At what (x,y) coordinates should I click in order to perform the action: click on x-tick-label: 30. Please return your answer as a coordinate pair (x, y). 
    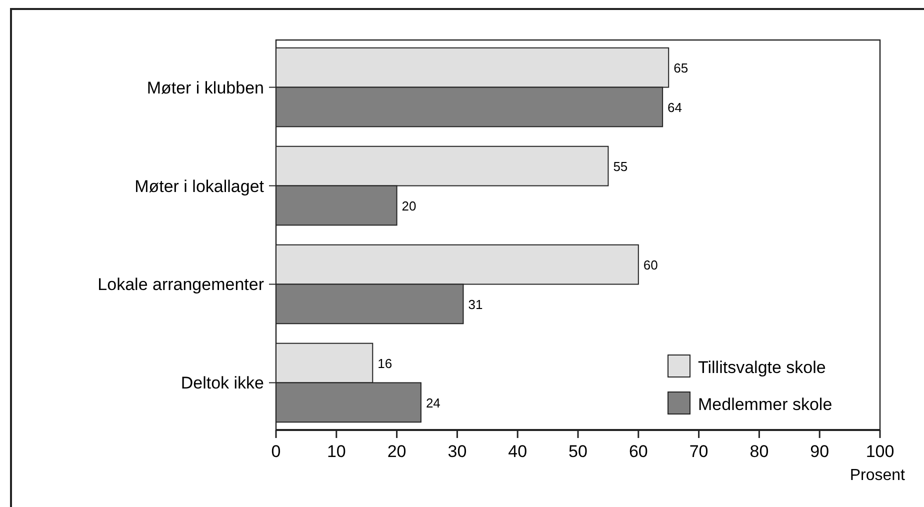
    Looking at the image, I should click on (457, 451).